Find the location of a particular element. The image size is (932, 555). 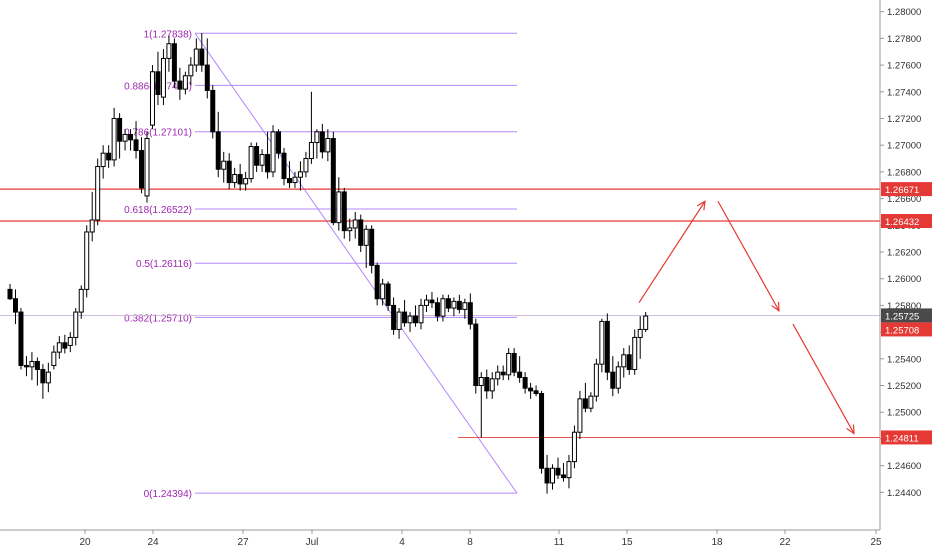

forecast-arrows is located at coordinates (746, 317).